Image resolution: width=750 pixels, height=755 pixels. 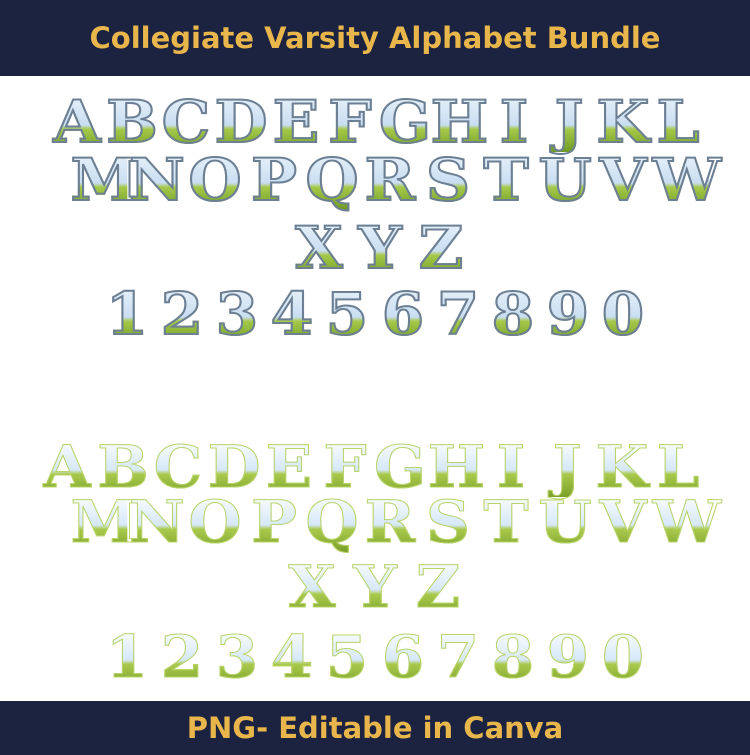 I want to click on header-banner: Collegiate Varsity Alphabet Bundle, so click(x=375, y=38).